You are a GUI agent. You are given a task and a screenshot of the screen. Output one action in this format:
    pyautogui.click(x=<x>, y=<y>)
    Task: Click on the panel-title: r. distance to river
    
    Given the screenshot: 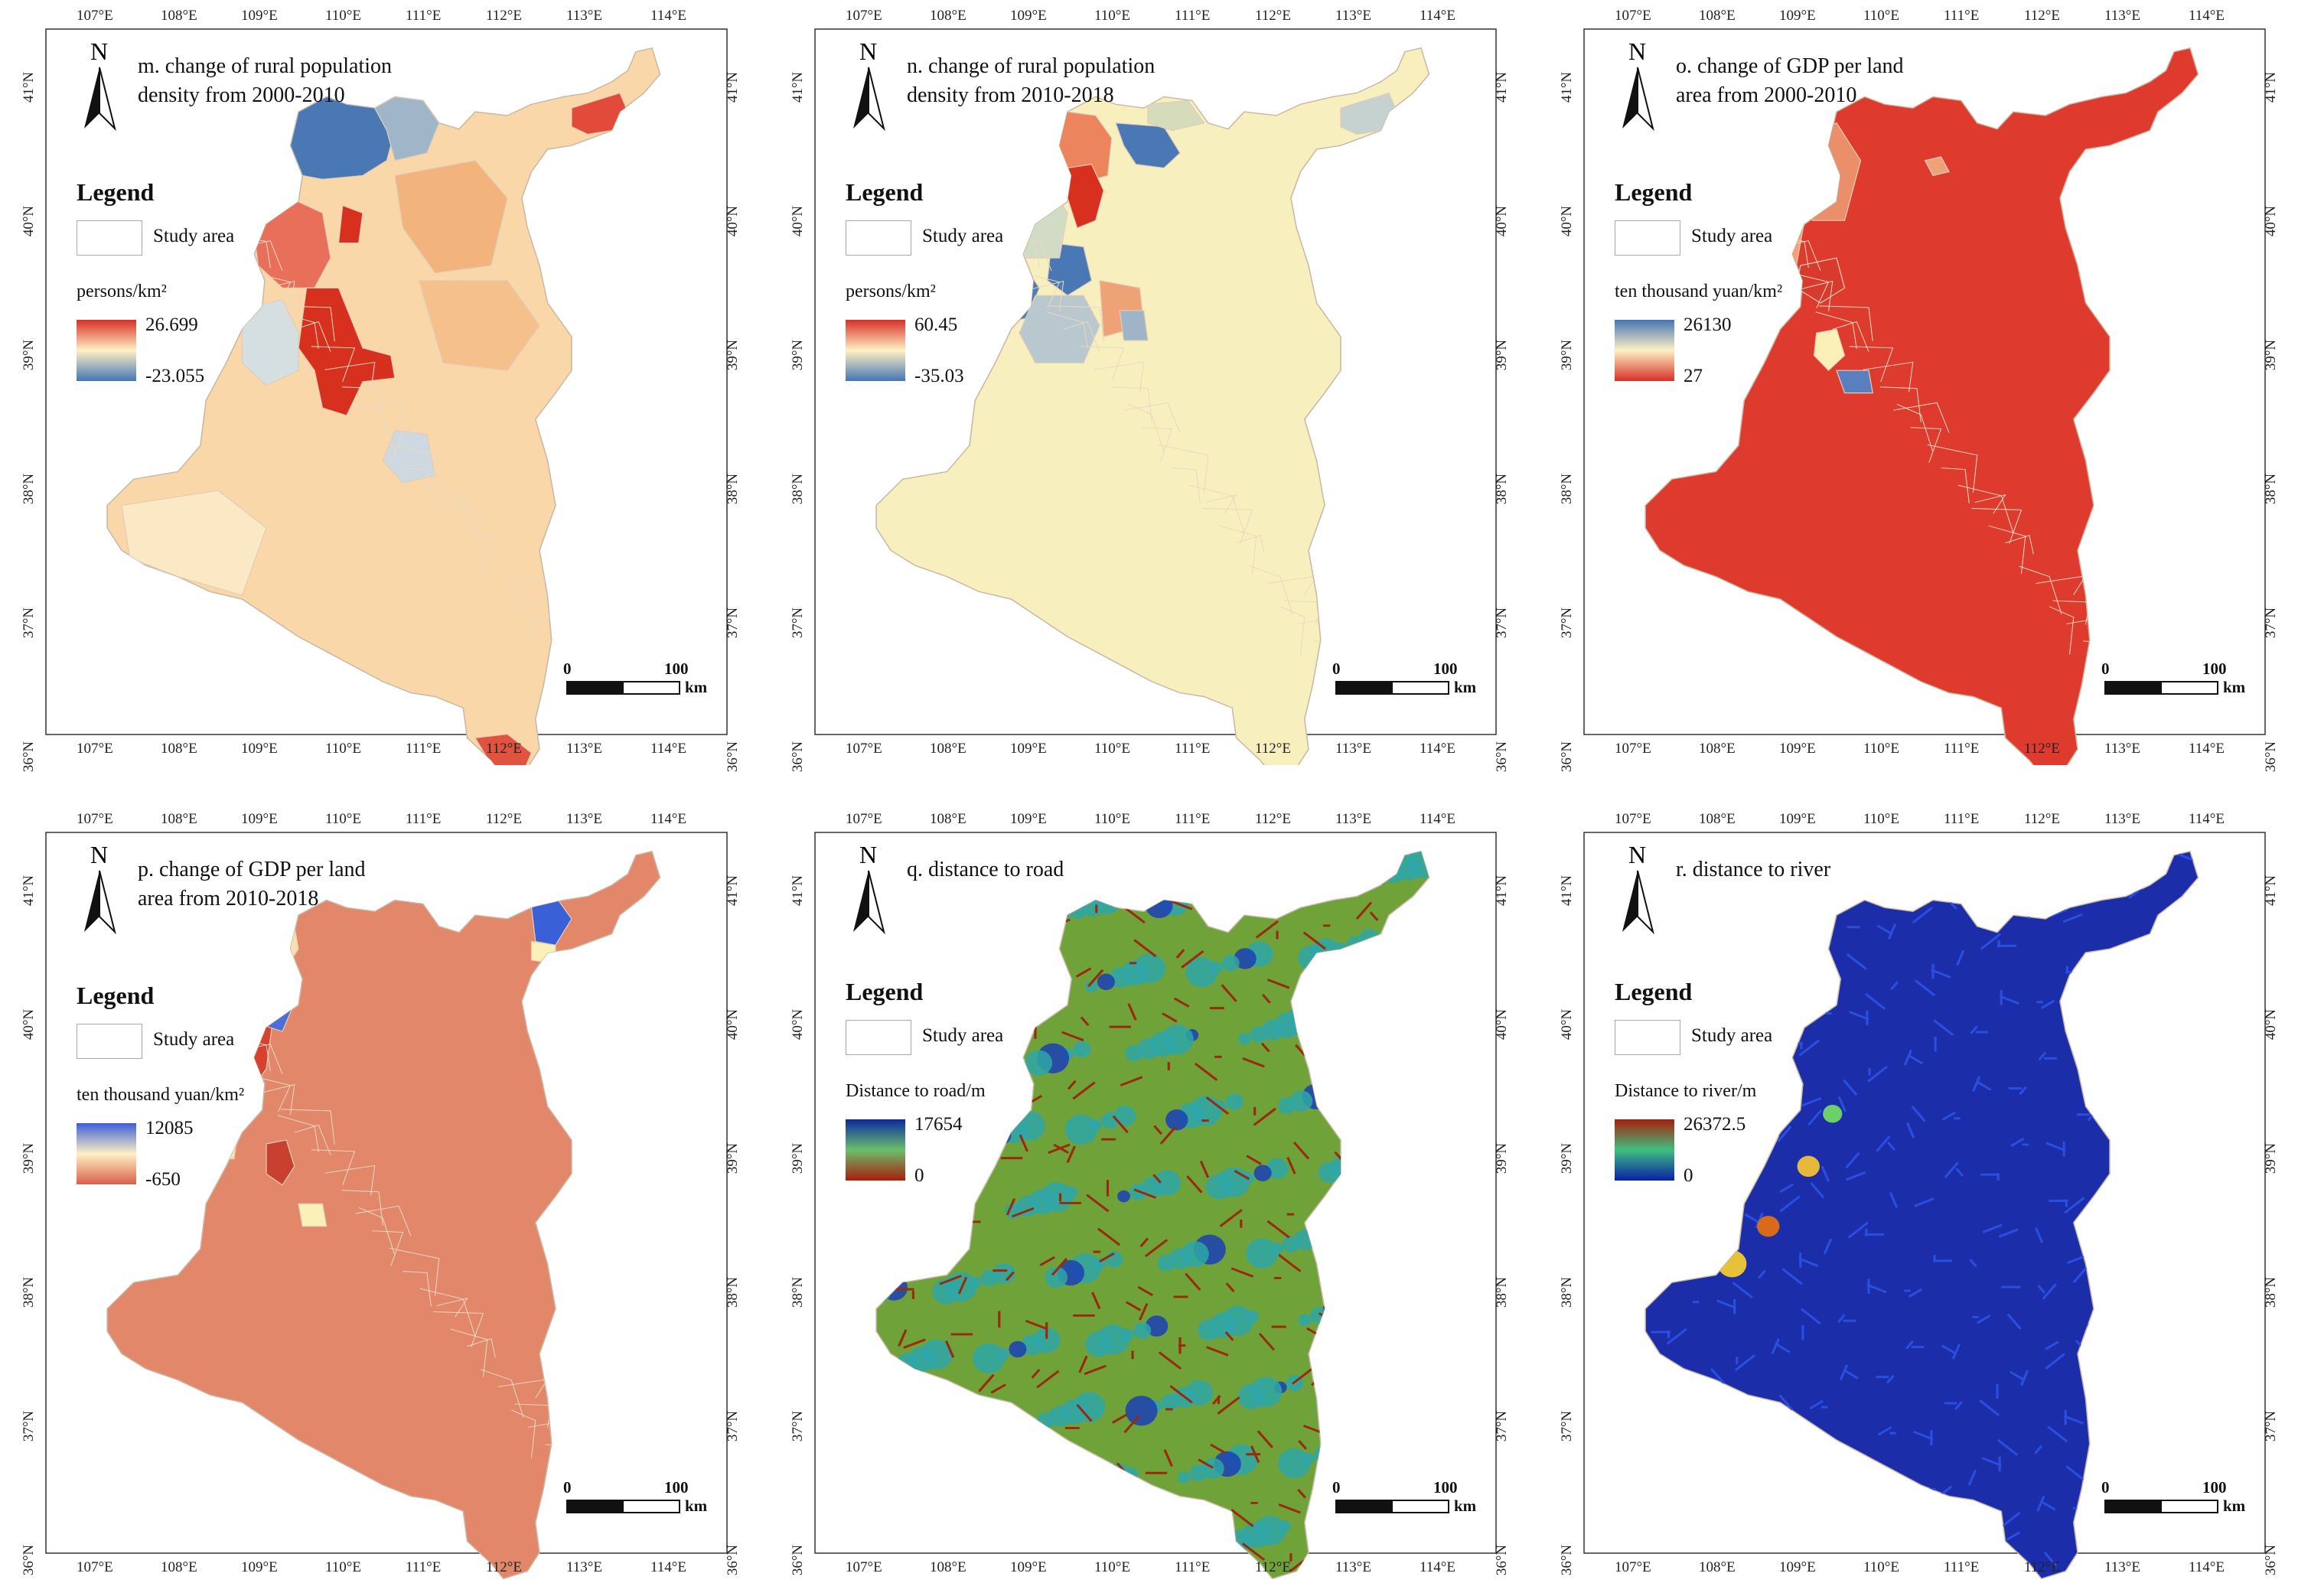 What is the action you would take?
    pyautogui.click(x=1753, y=869)
    